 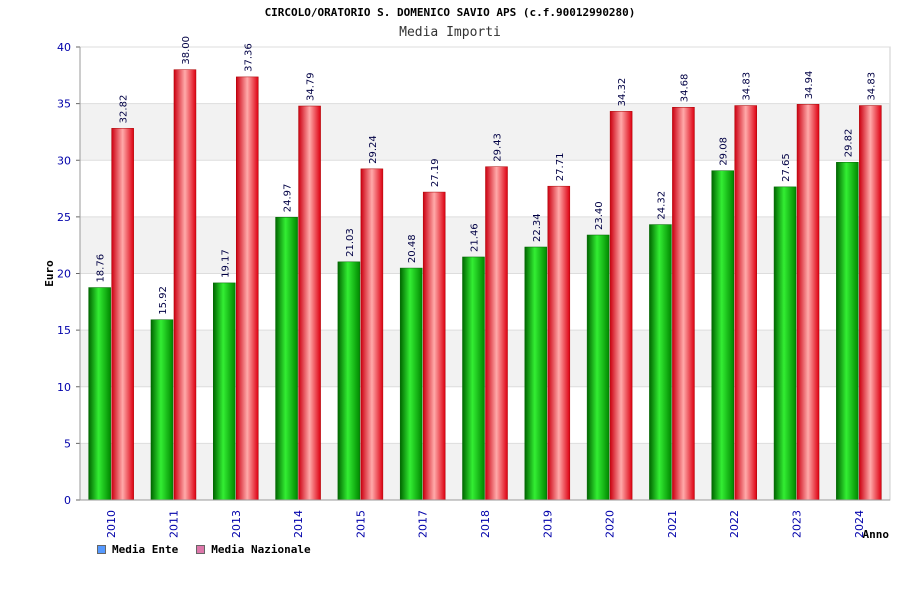 I want to click on data-label: 34.32, so click(x=622, y=92).